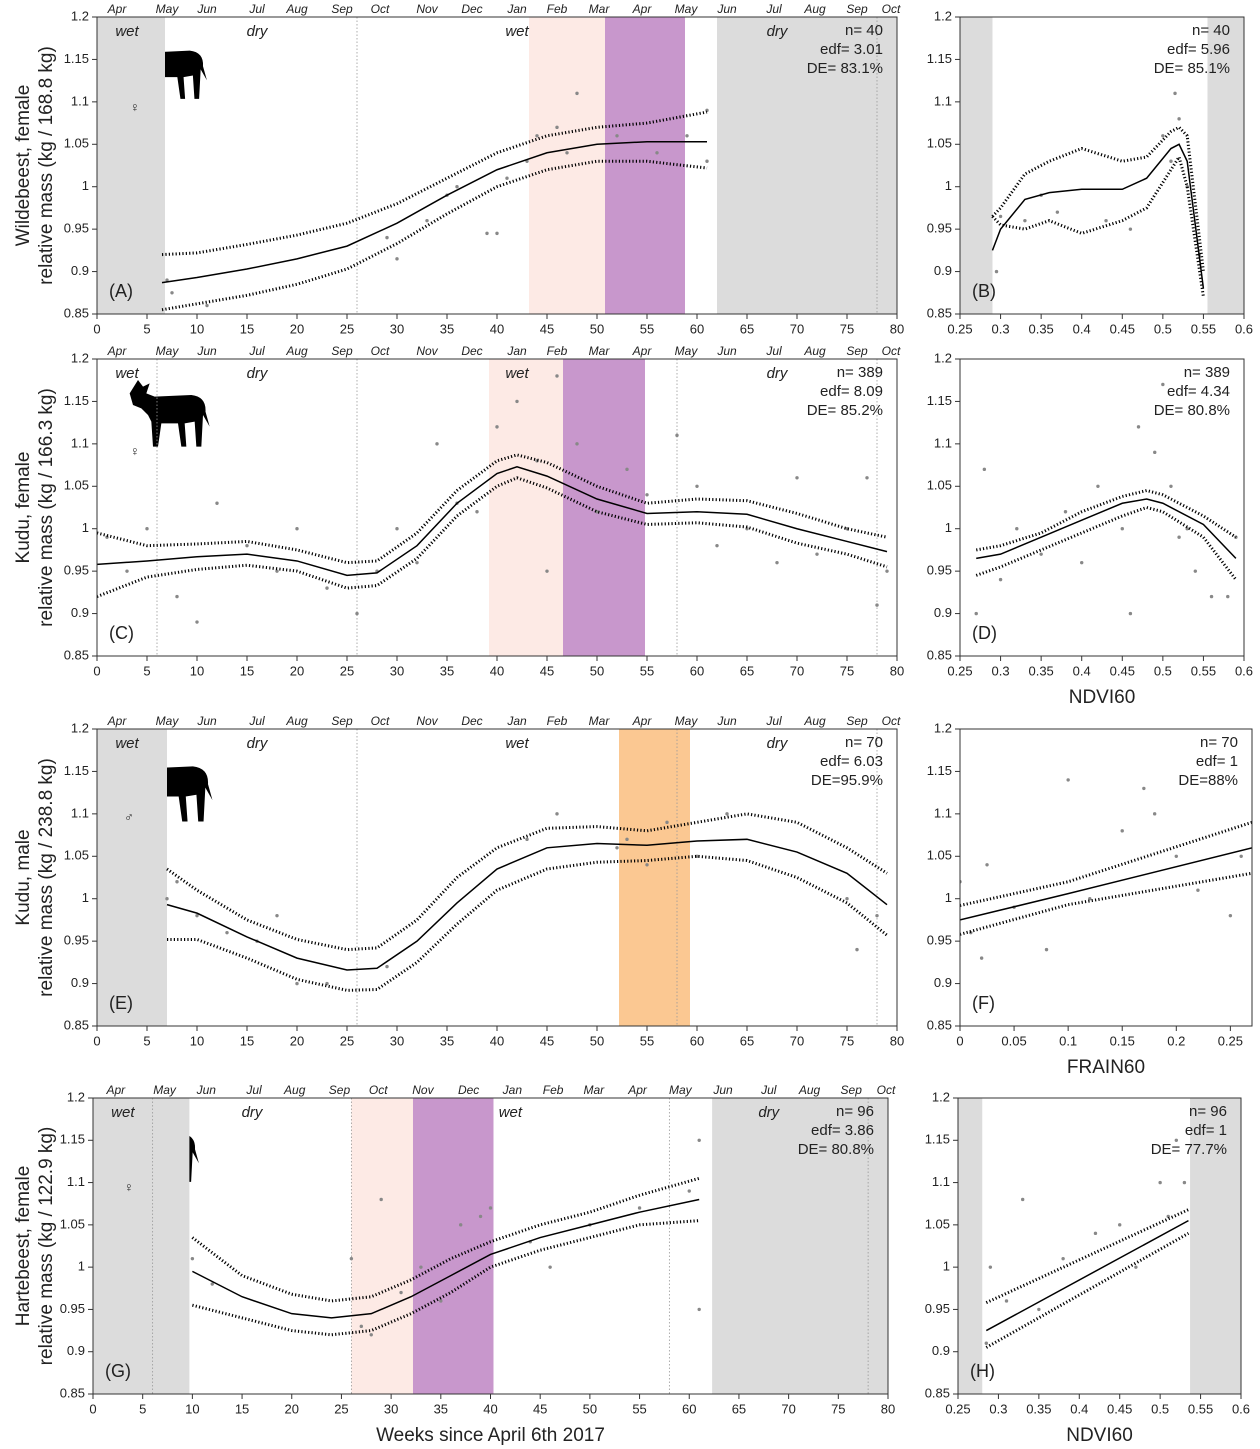  I want to click on month-label: Jan, so click(516, 9).